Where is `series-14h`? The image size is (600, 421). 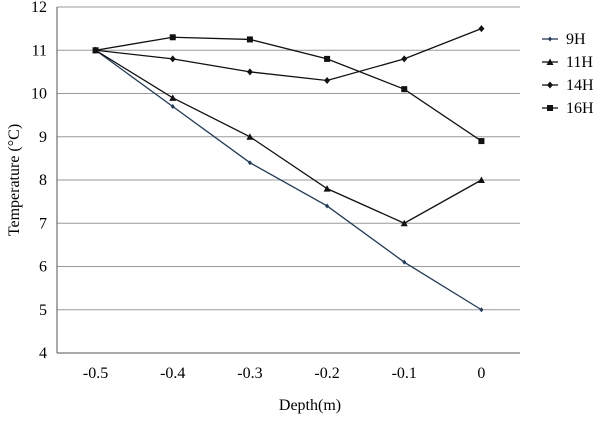
series-14h is located at coordinates (288, 55).